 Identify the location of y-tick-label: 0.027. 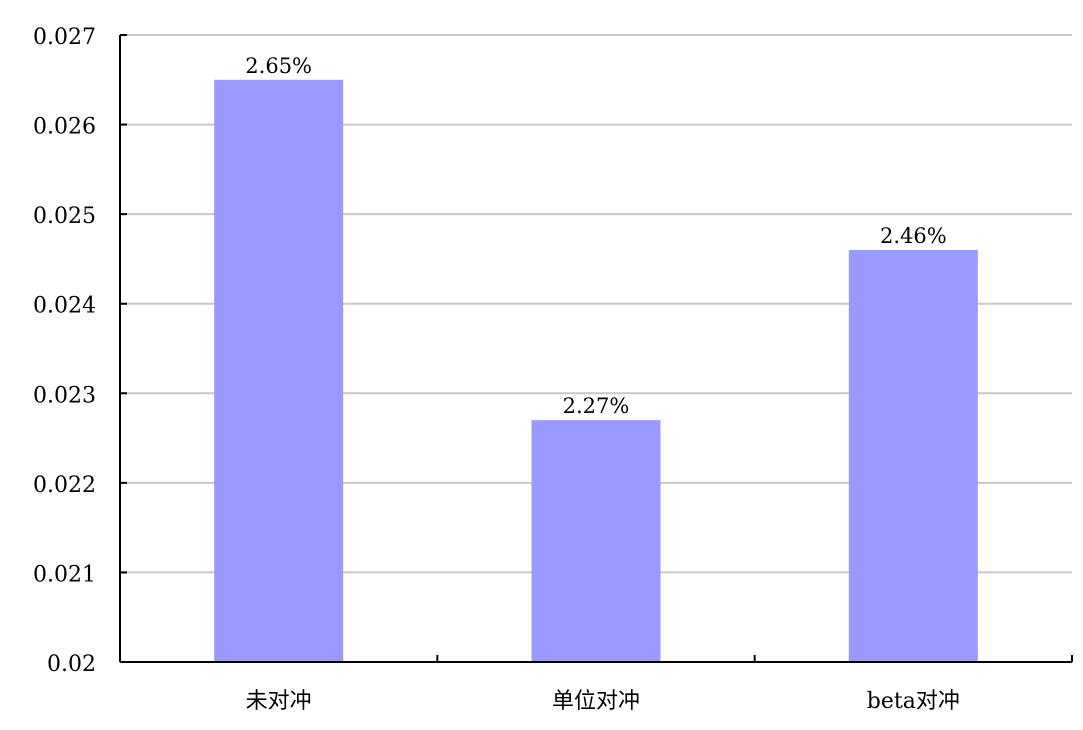
(64, 37).